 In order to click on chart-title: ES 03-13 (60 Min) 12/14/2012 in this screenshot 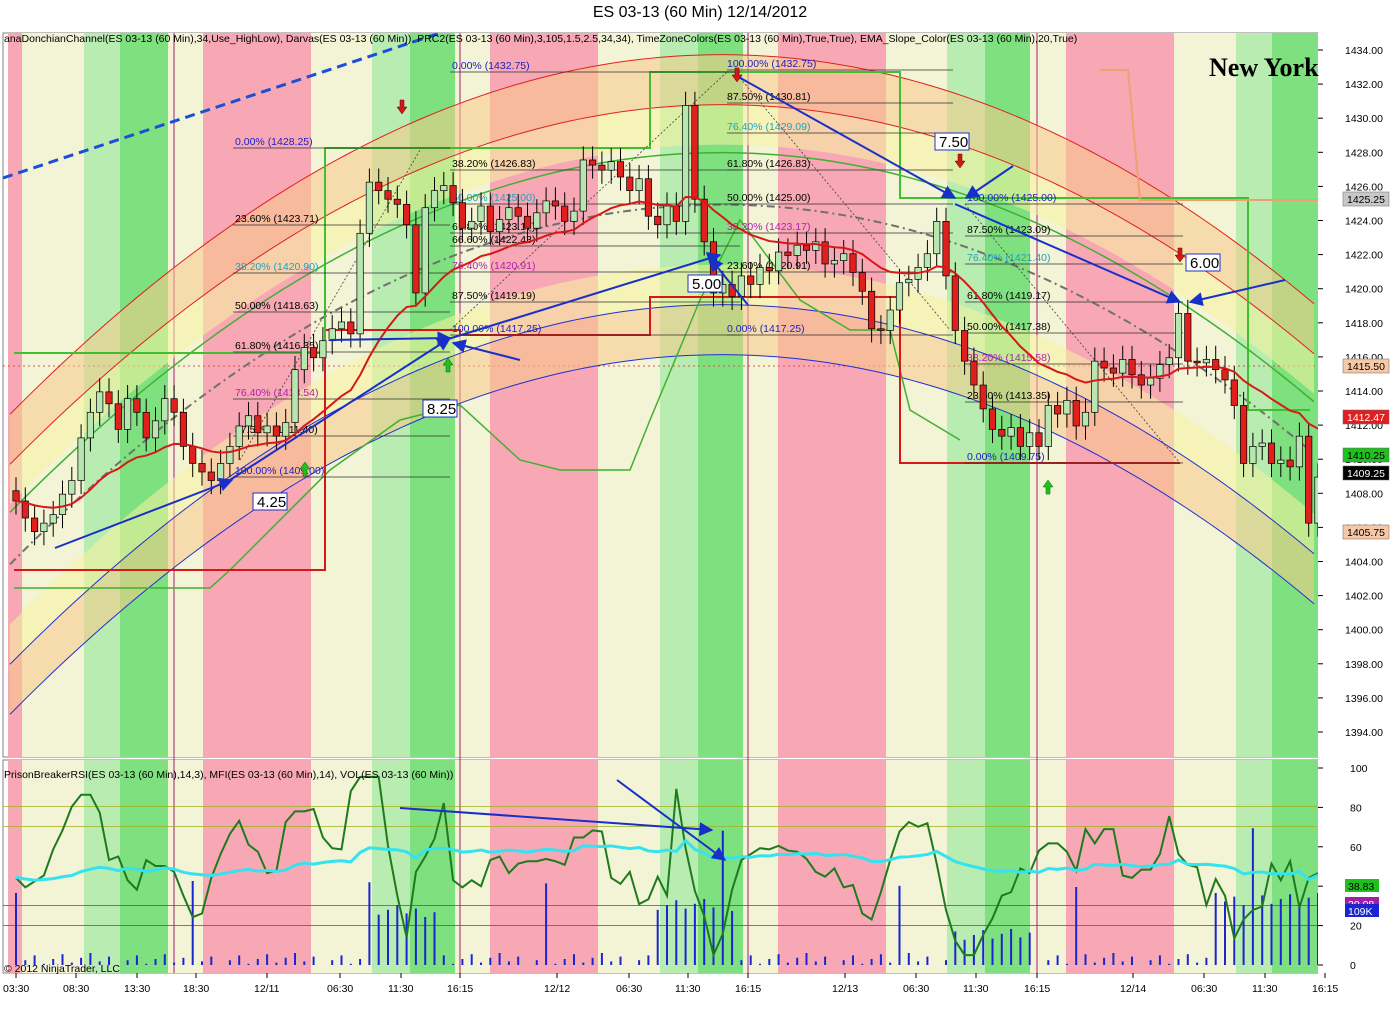, I will do `click(700, 12)`.